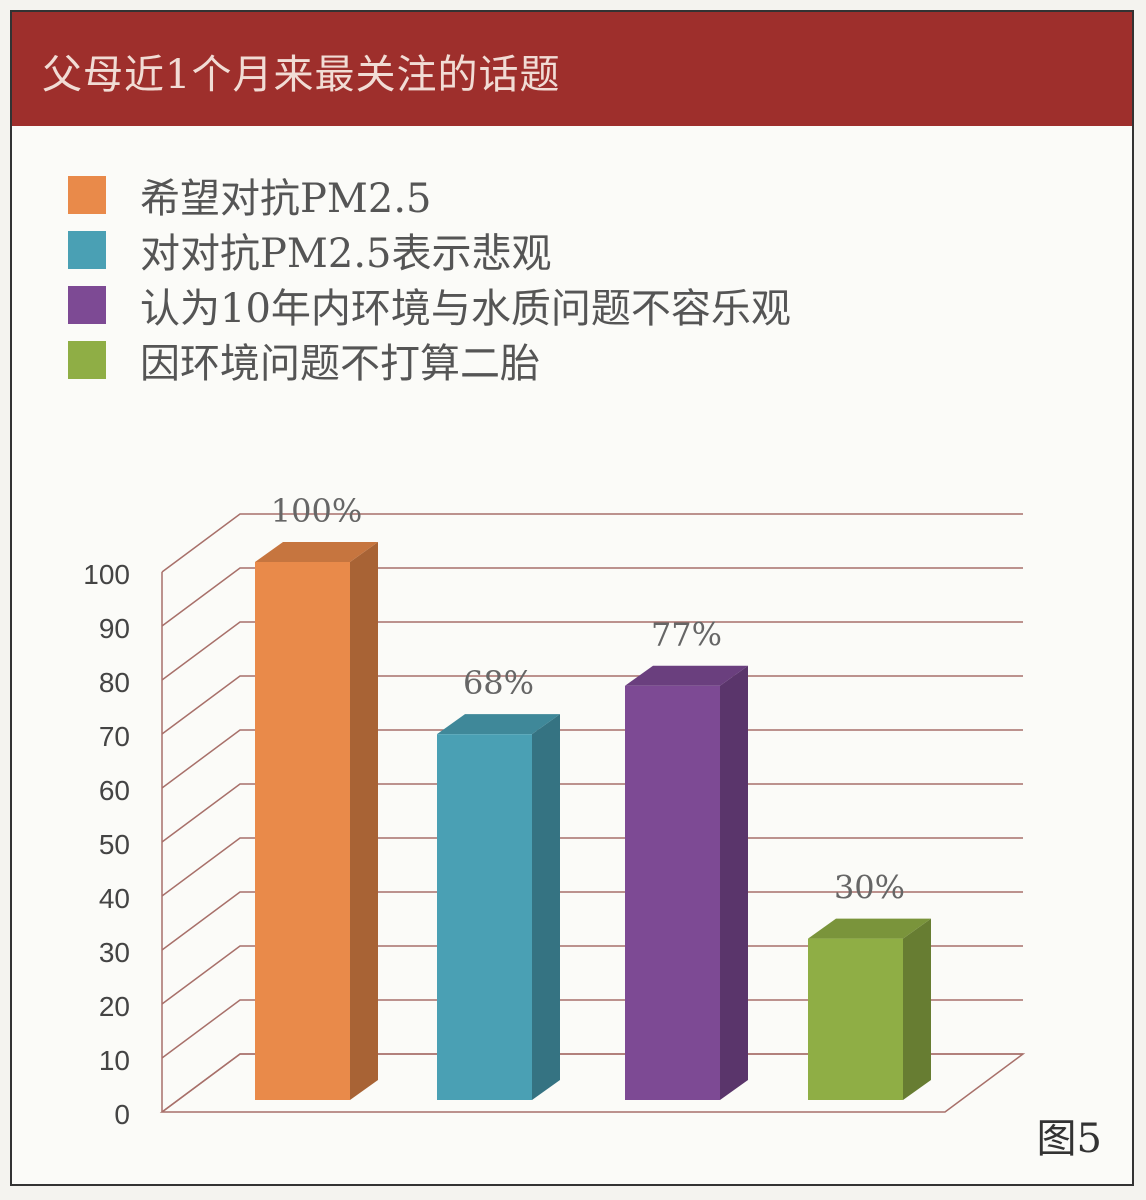  I want to click on legend-item: 认为10年内环境与水质问题不容乐观, so click(429, 304).